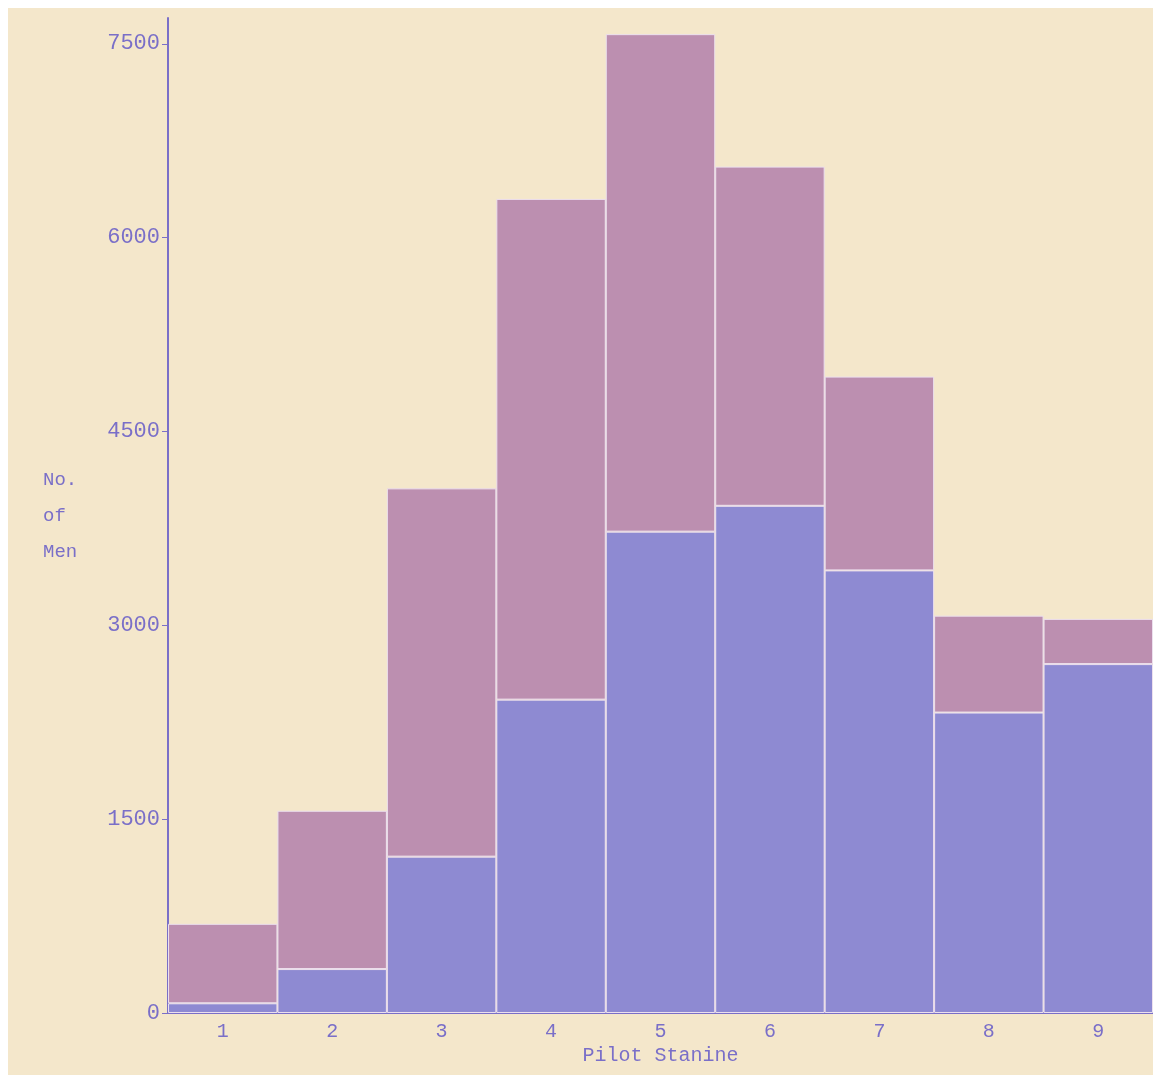  Describe the element at coordinates (222, 1031) in the screenshot. I see `x-tick-label: 1` at that location.